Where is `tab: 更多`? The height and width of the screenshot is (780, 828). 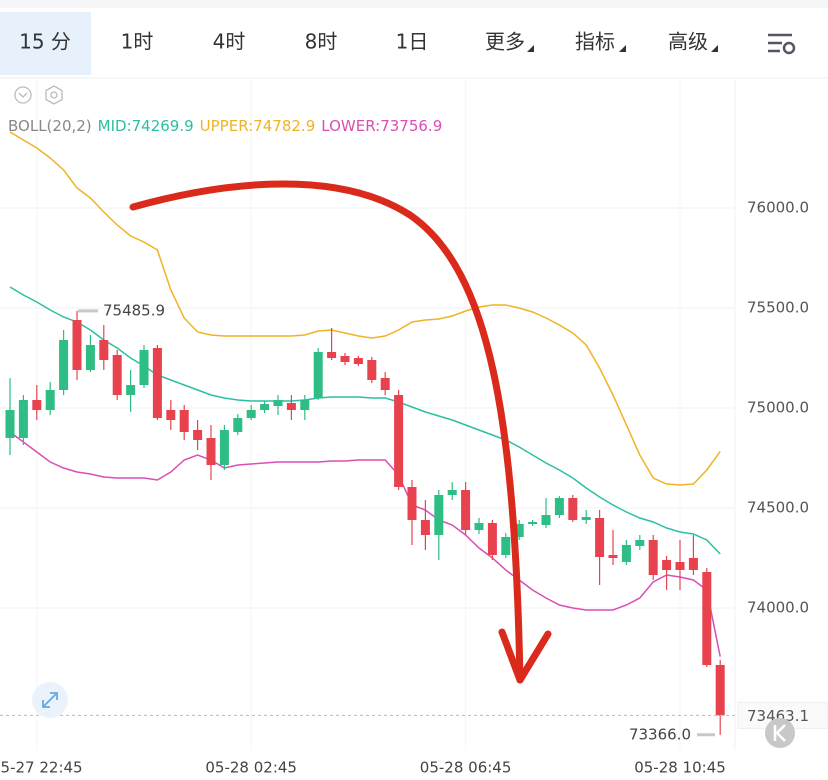
tab: 更多 is located at coordinates (505, 42).